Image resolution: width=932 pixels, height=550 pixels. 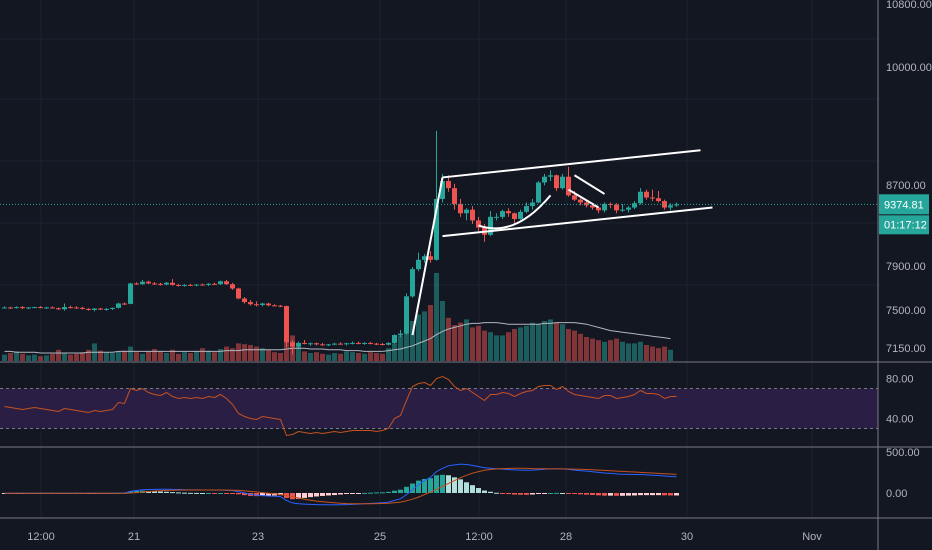 I want to click on countdown-value: 01:17:12, so click(x=905, y=225).